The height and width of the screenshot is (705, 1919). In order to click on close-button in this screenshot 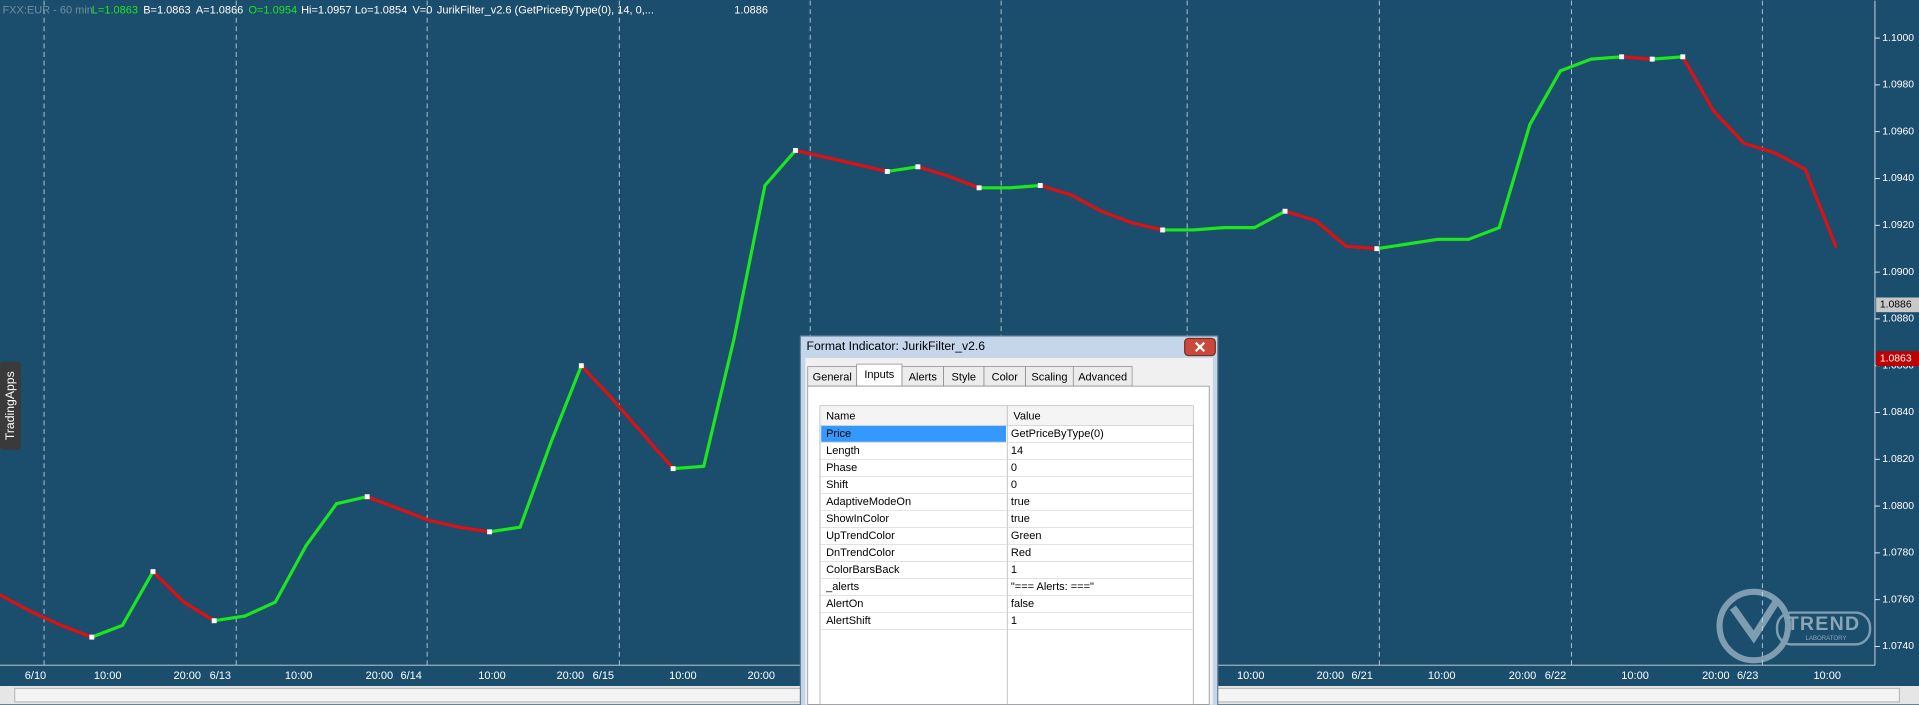, I will do `click(1200, 347)`.